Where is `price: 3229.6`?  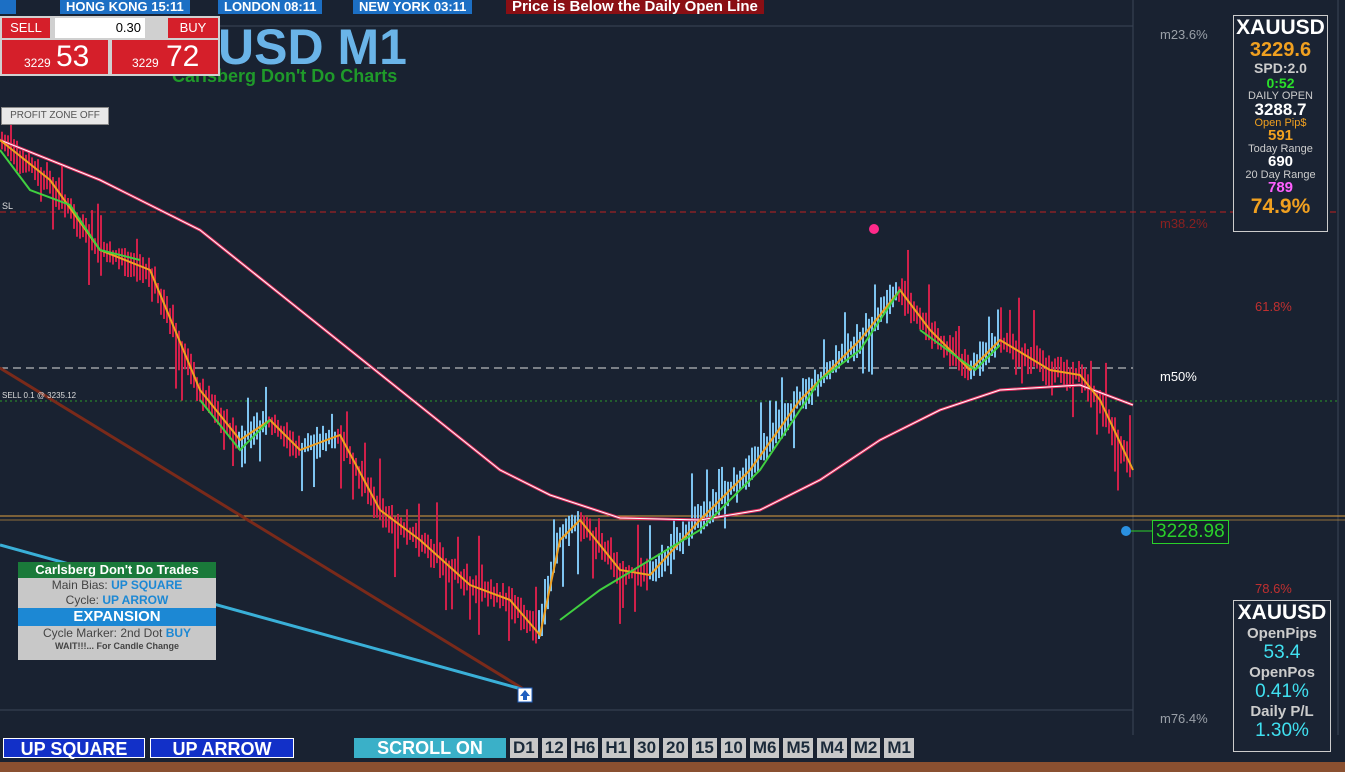 price: 3229.6 is located at coordinates (1280, 50).